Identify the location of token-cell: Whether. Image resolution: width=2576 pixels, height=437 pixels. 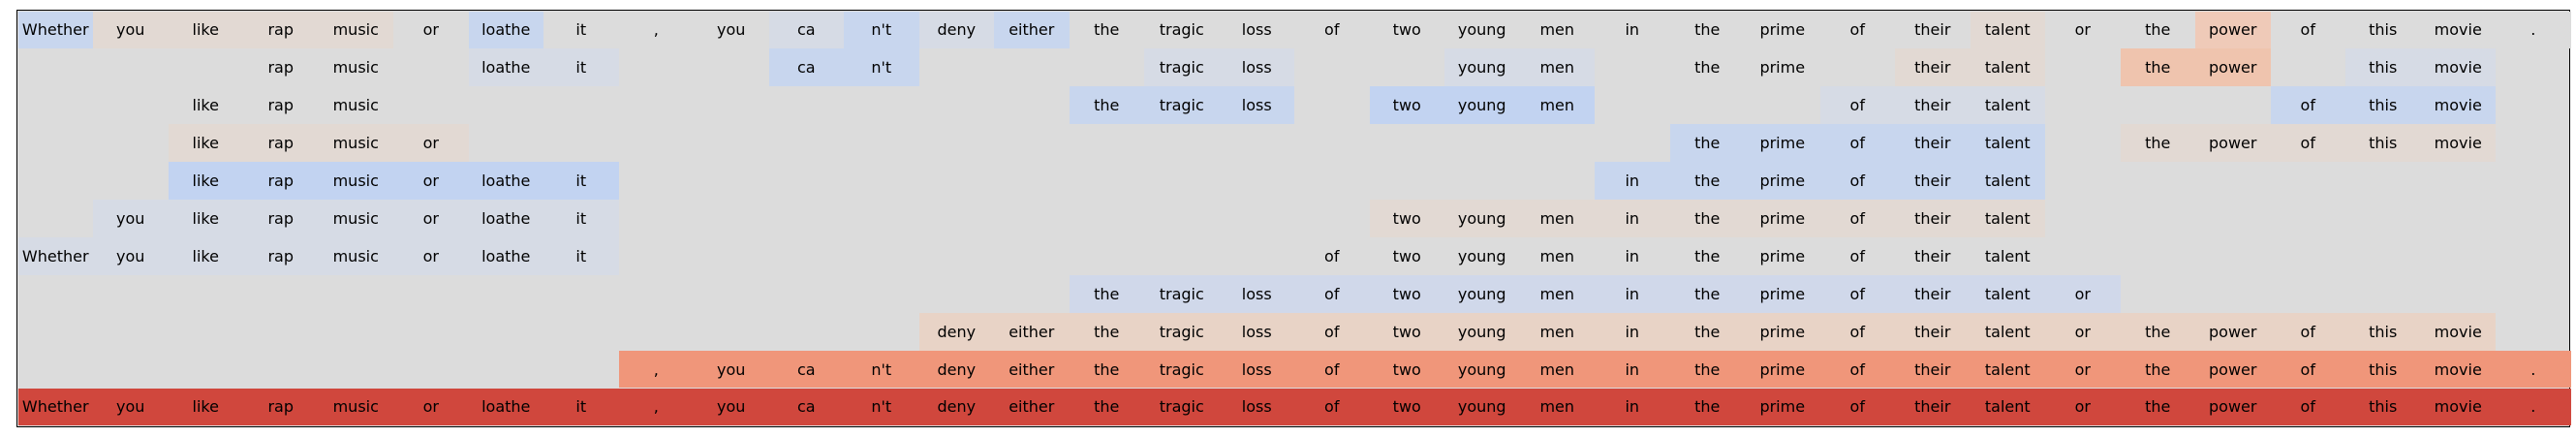
(55, 407).